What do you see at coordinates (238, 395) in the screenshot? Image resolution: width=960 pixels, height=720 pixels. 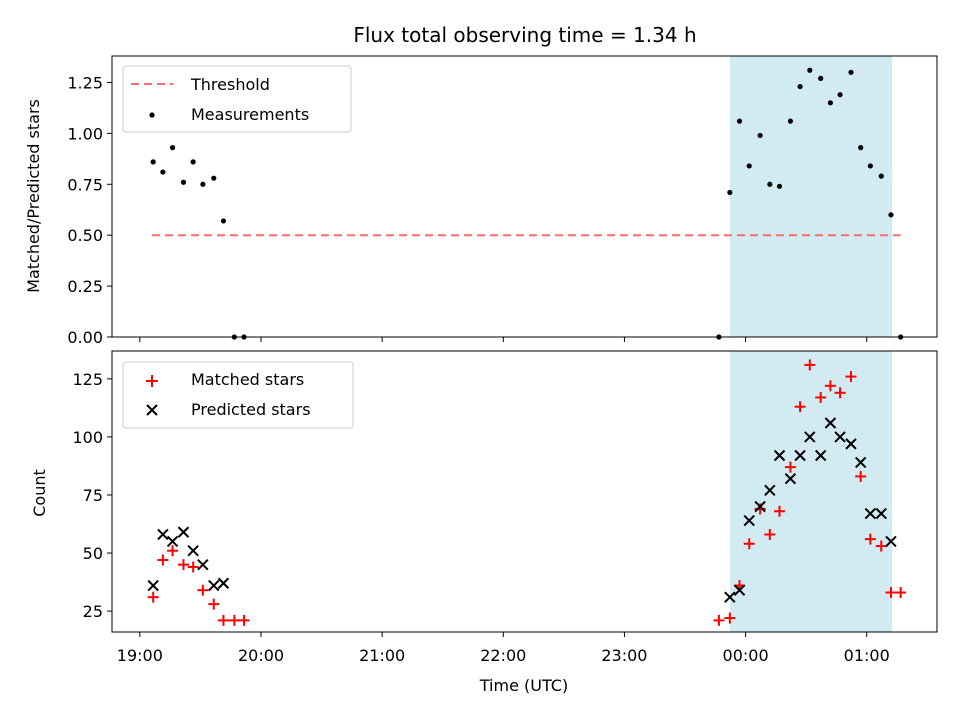 I see `count-legend: Matched stars Predicted stars` at bounding box center [238, 395].